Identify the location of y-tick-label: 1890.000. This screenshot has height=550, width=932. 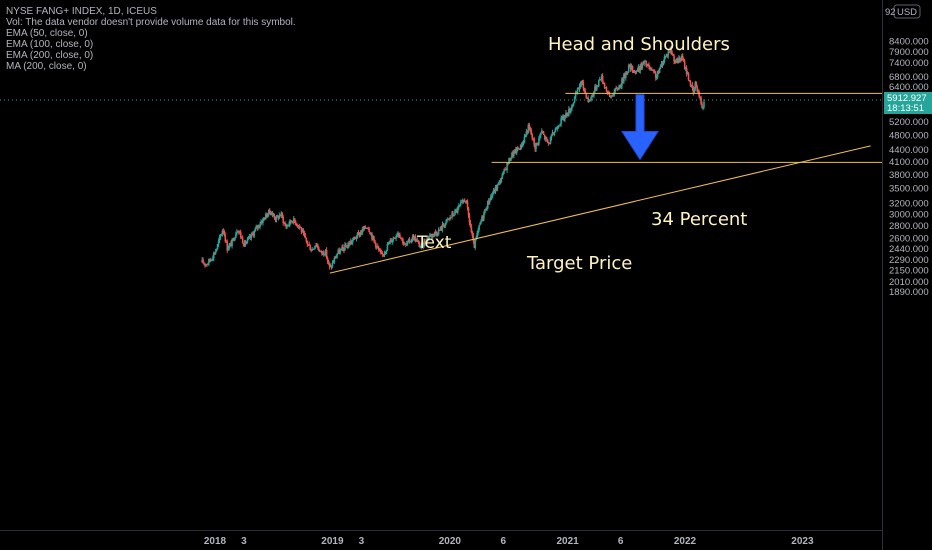
(909, 292).